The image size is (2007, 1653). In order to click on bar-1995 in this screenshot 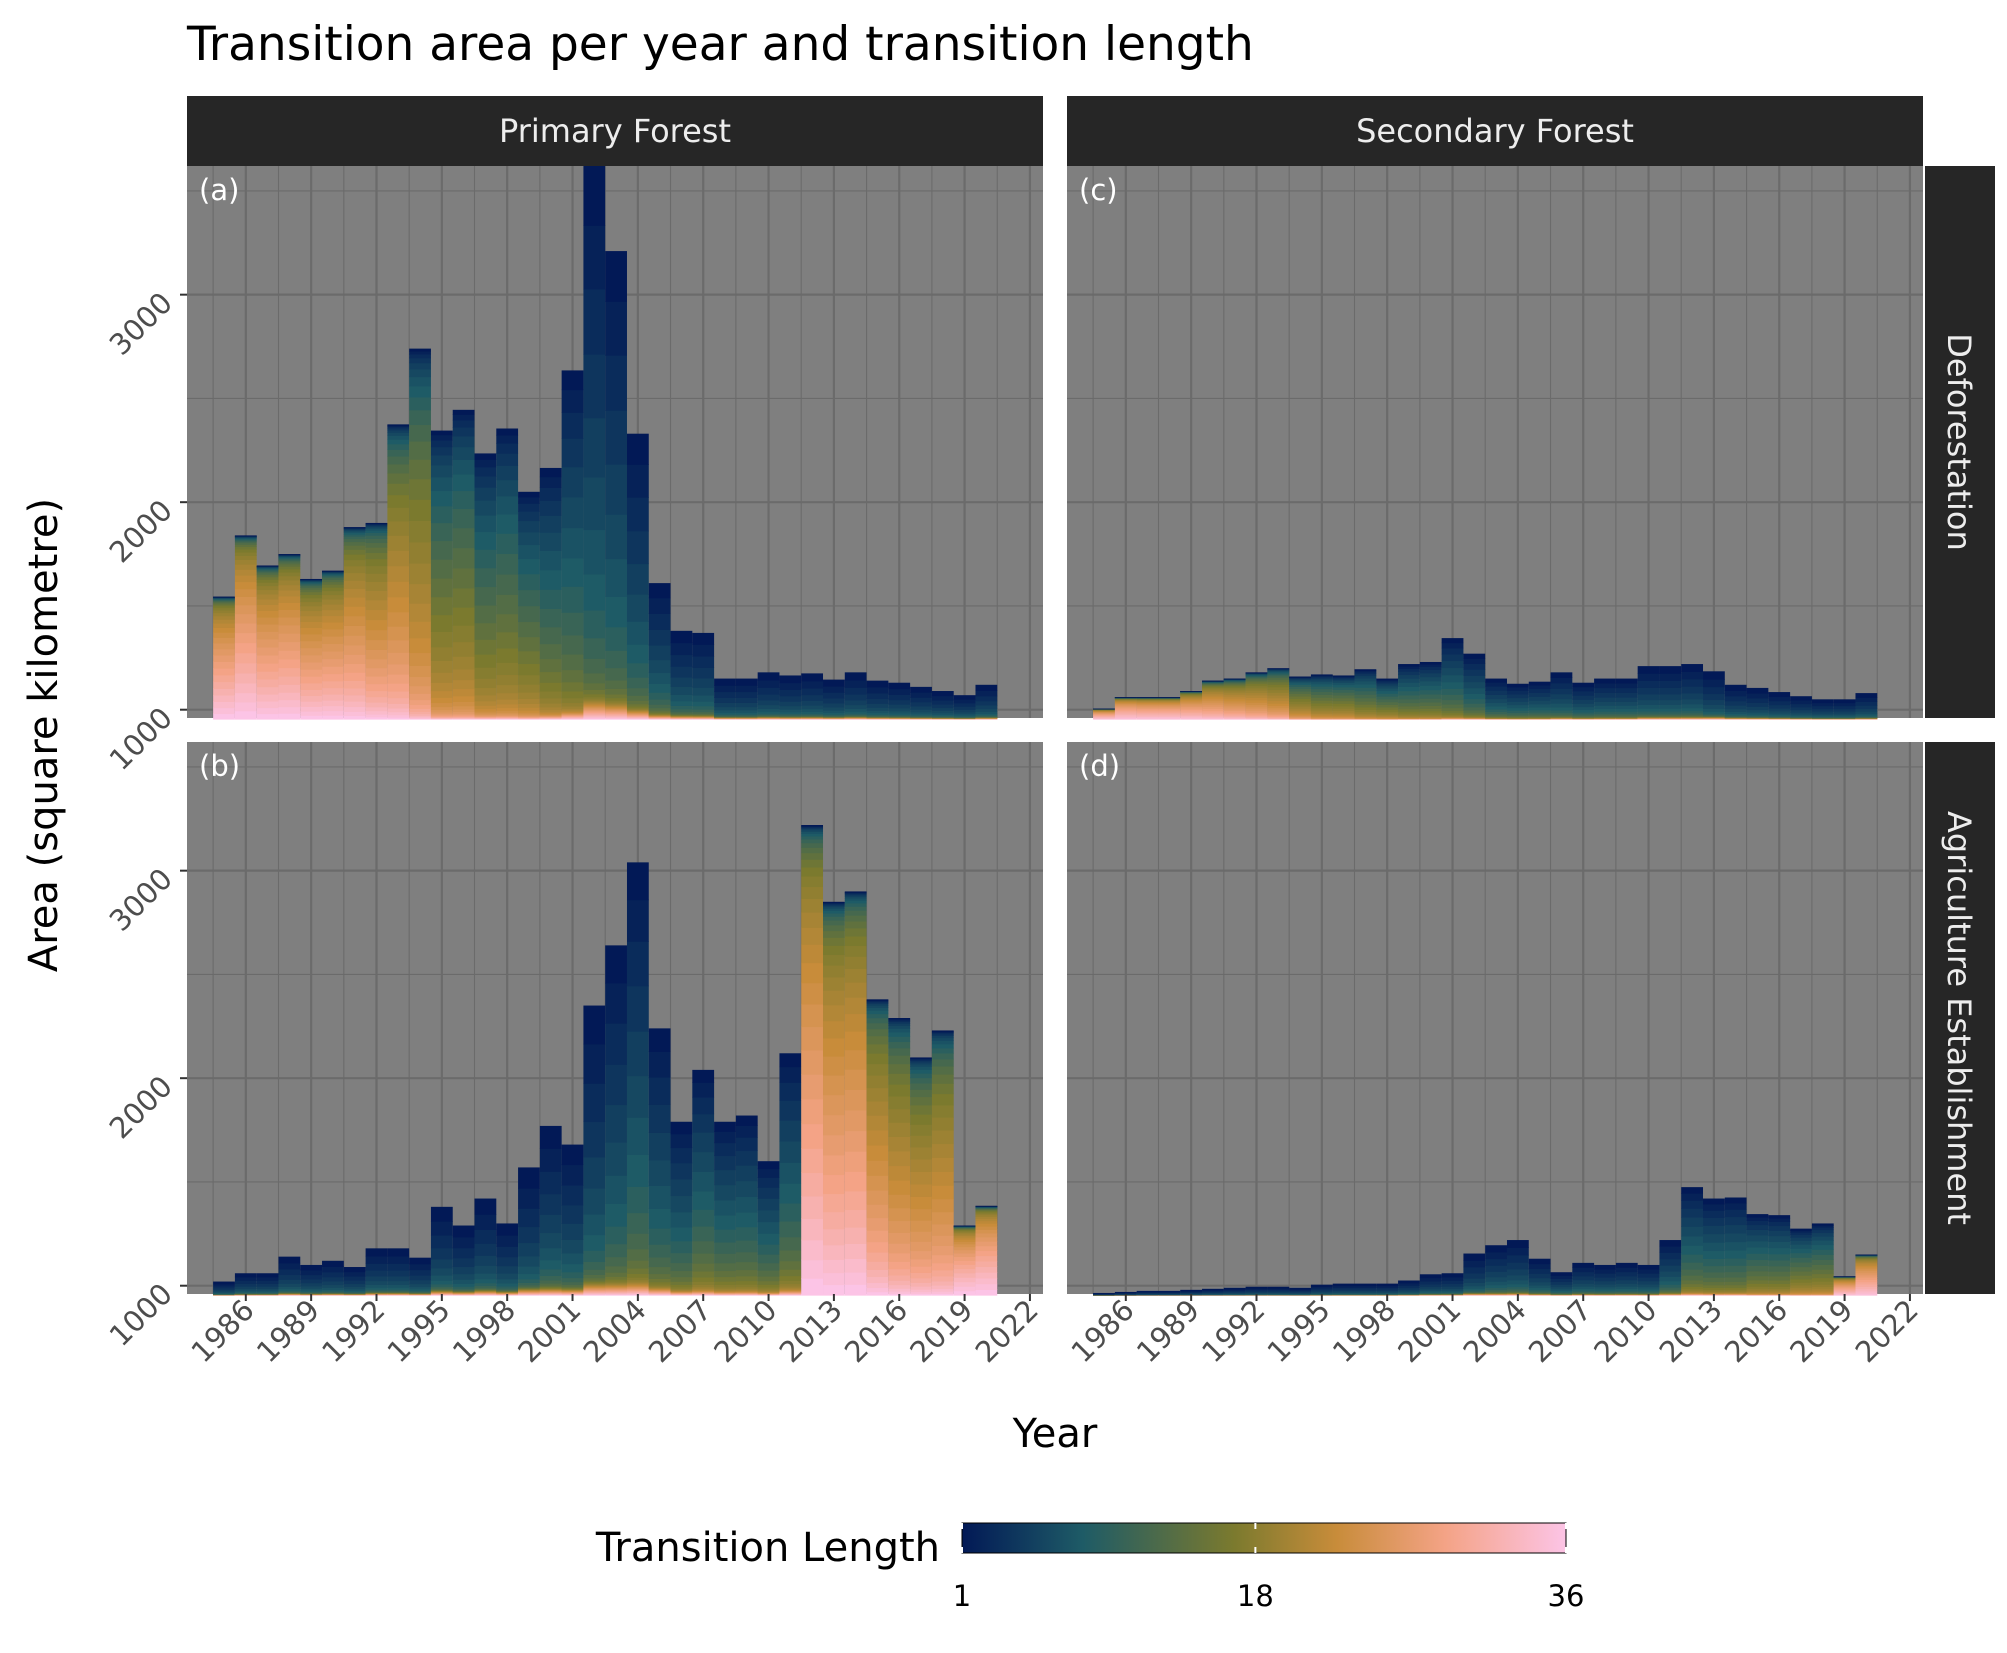, I will do `click(441, 575)`.